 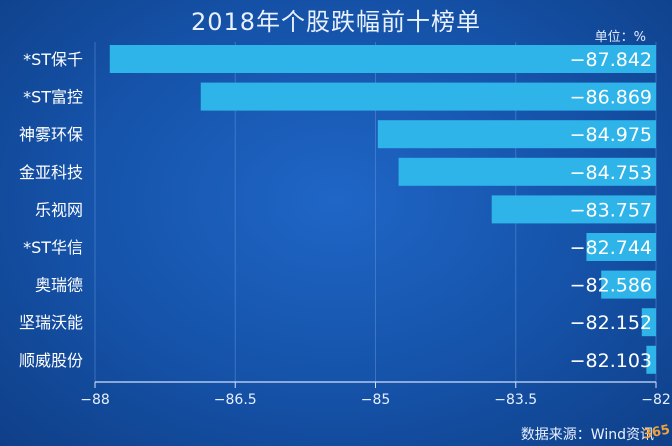 What do you see at coordinates (95, 400) in the screenshot?
I see `x-tick-label: −88` at bounding box center [95, 400].